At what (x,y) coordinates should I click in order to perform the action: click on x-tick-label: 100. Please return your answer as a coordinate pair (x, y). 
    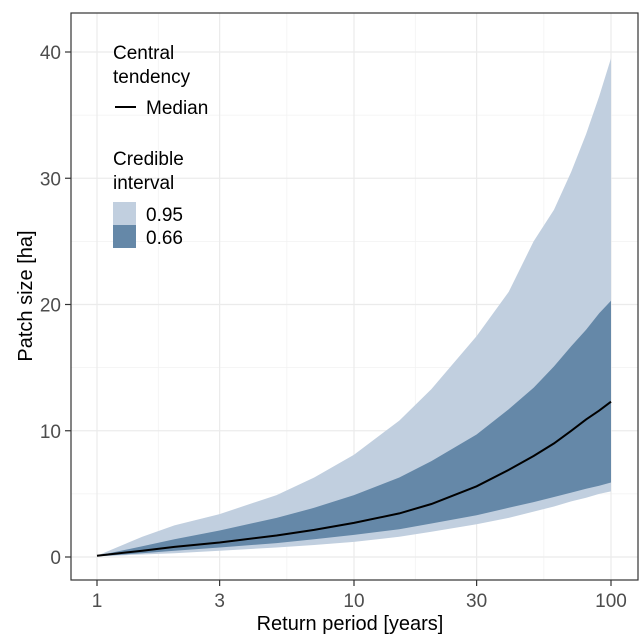
    Looking at the image, I should click on (611, 601).